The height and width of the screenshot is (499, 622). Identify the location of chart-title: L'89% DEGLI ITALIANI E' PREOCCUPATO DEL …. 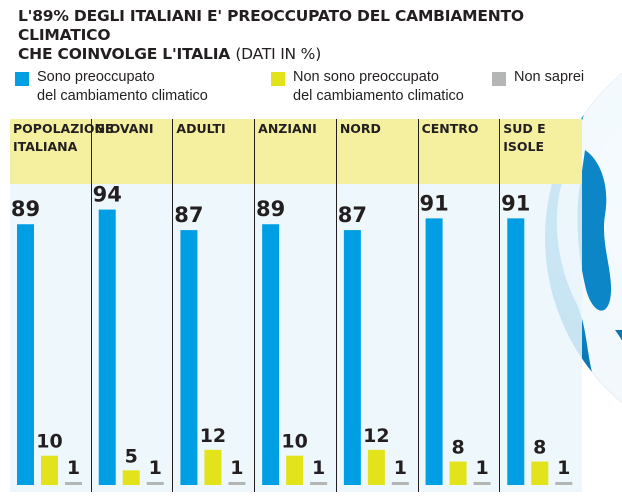
(318, 35).